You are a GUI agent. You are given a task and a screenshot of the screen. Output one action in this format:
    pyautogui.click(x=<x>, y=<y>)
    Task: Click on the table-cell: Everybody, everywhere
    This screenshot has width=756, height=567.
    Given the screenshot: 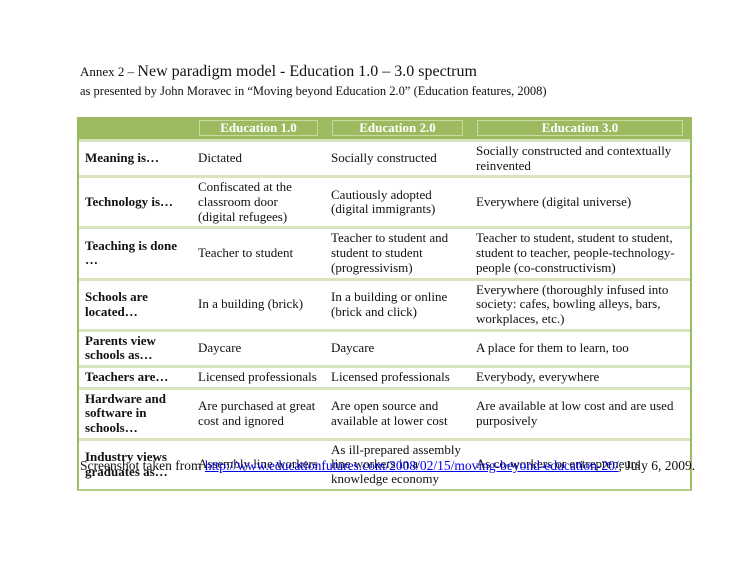 What is the action you would take?
    pyautogui.click(x=580, y=375)
    